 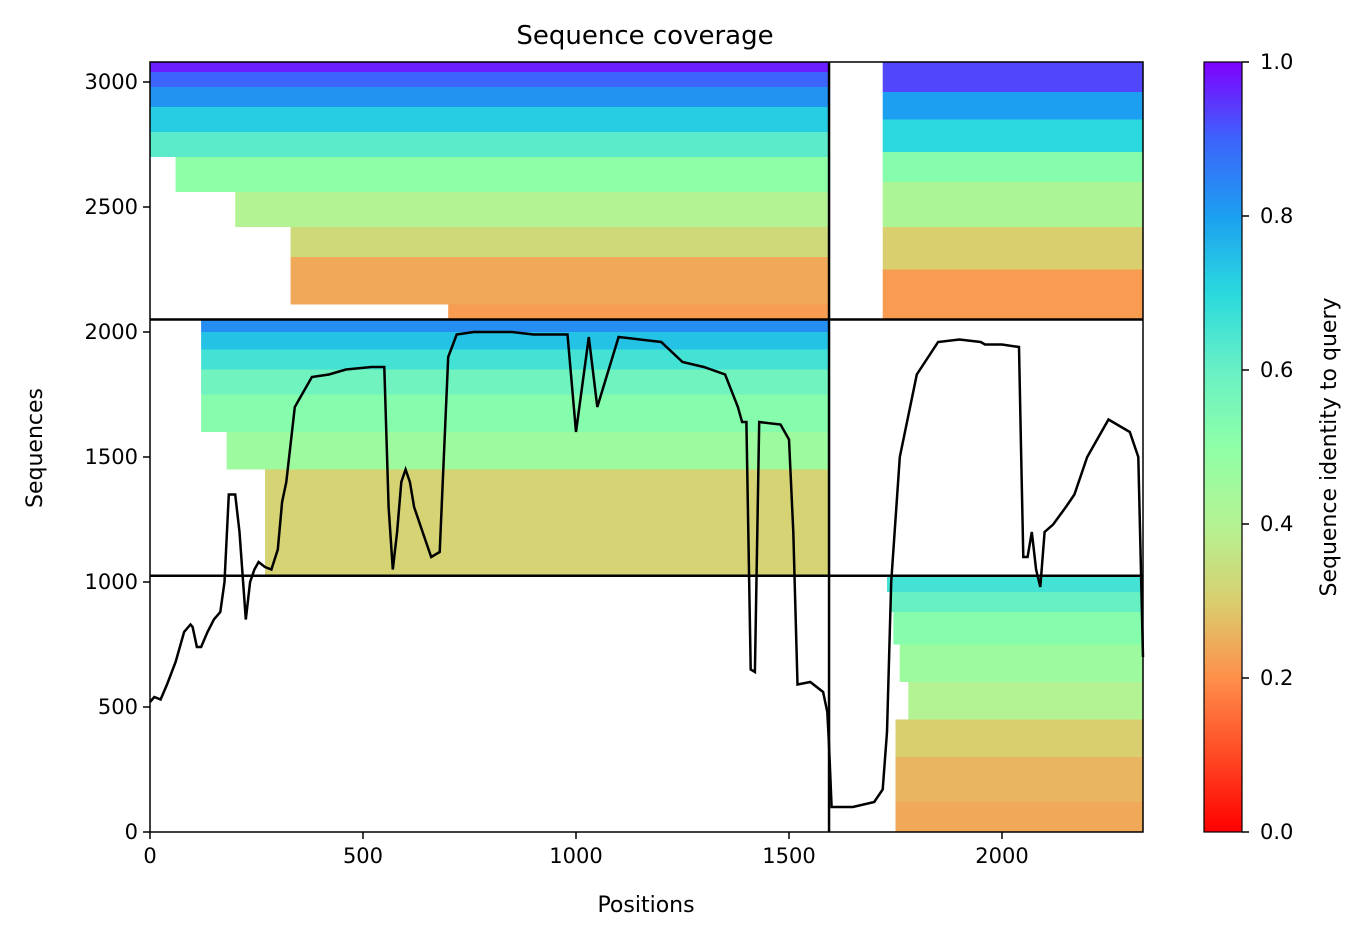 I want to click on y-tick-label: 1000, so click(x=111, y=582).